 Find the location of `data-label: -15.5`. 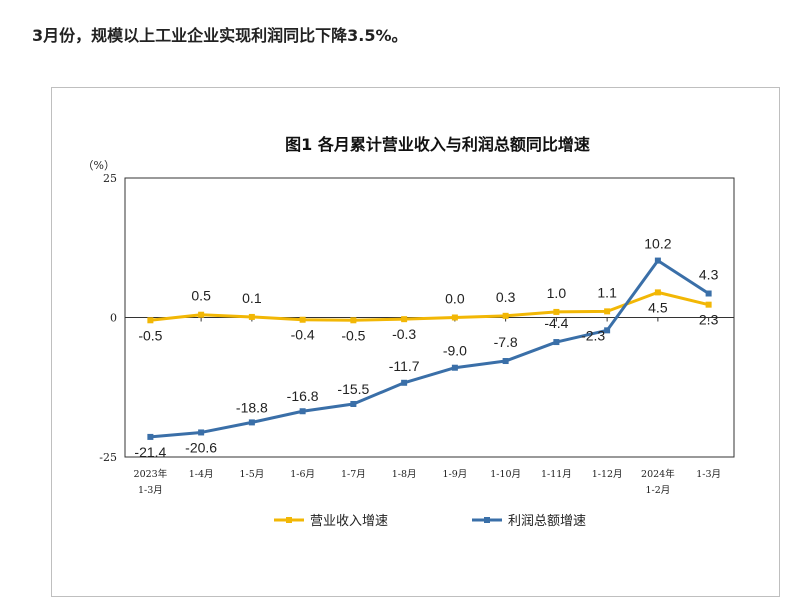

data-label: -15.5 is located at coordinates (353, 389).